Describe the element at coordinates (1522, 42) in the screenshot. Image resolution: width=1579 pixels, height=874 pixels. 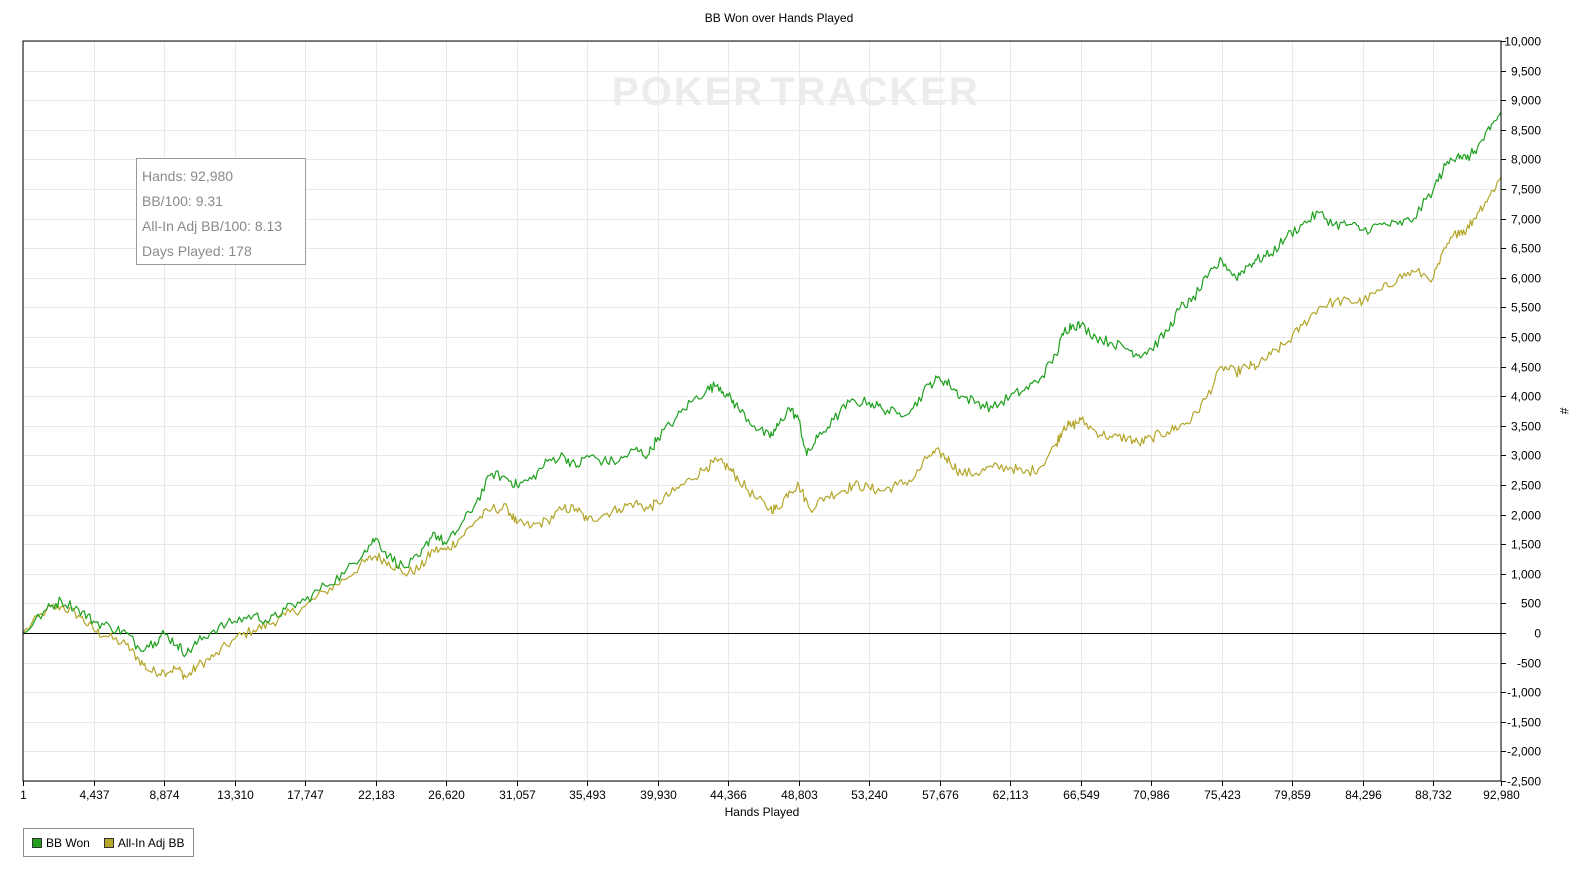
I see `y-tick-label: 10,000` at that location.